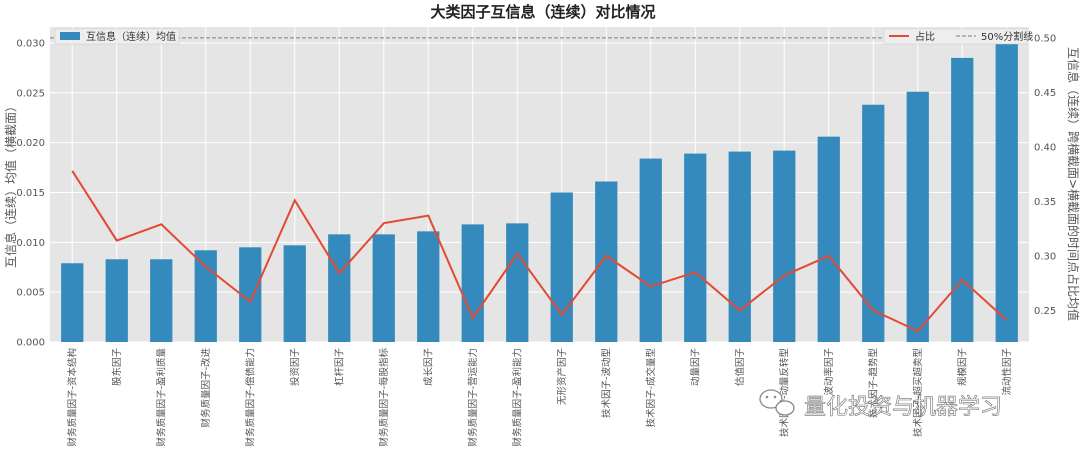 Image resolution: width=1080 pixels, height=455 pixels. What do you see at coordinates (117, 367) in the screenshot?
I see `x-tick-label: 股东因子` at bounding box center [117, 367].